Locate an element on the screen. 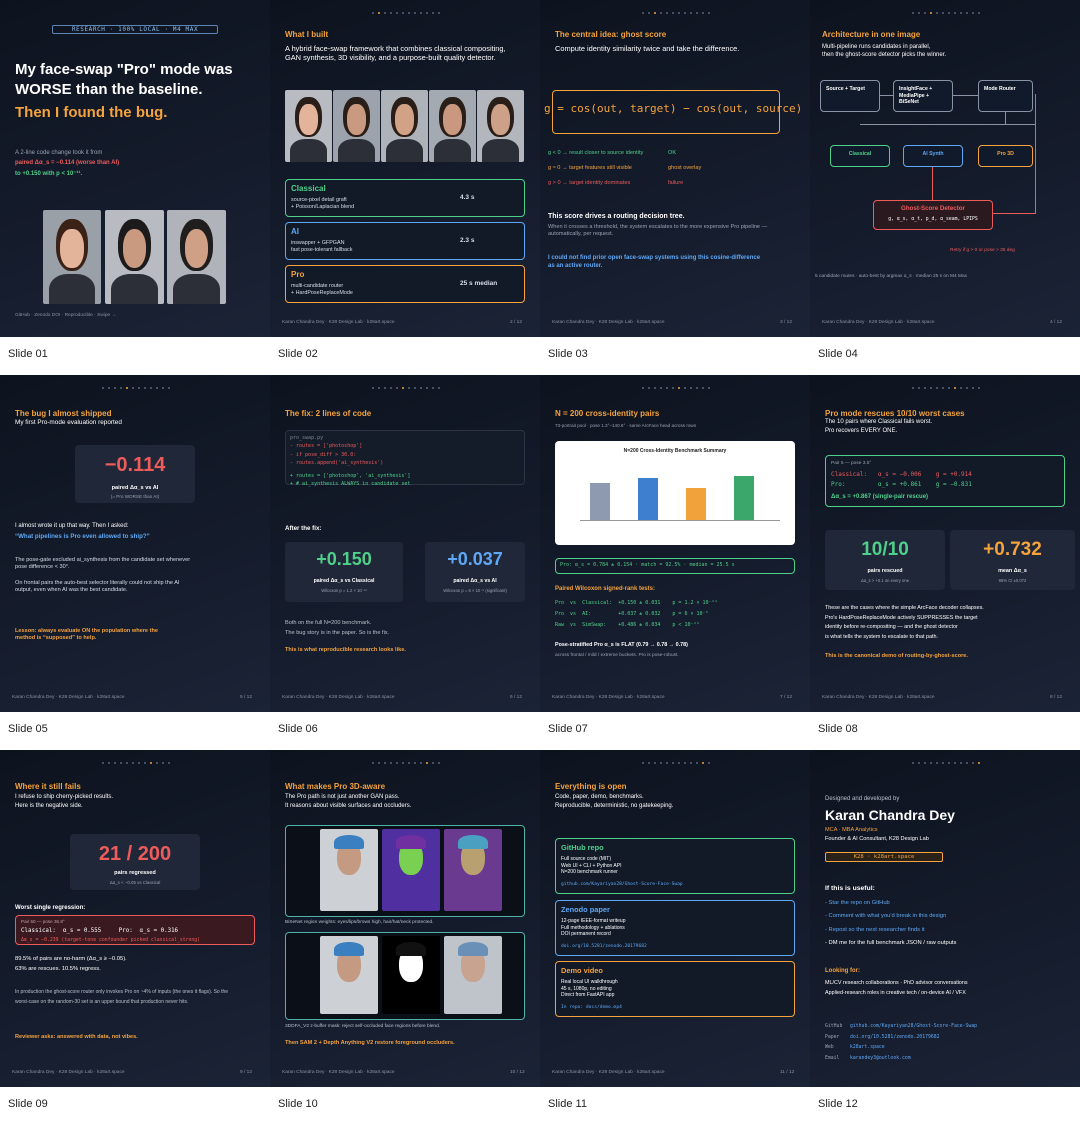 The image size is (1080, 1125). node-box is located at coordinates (1005, 156).